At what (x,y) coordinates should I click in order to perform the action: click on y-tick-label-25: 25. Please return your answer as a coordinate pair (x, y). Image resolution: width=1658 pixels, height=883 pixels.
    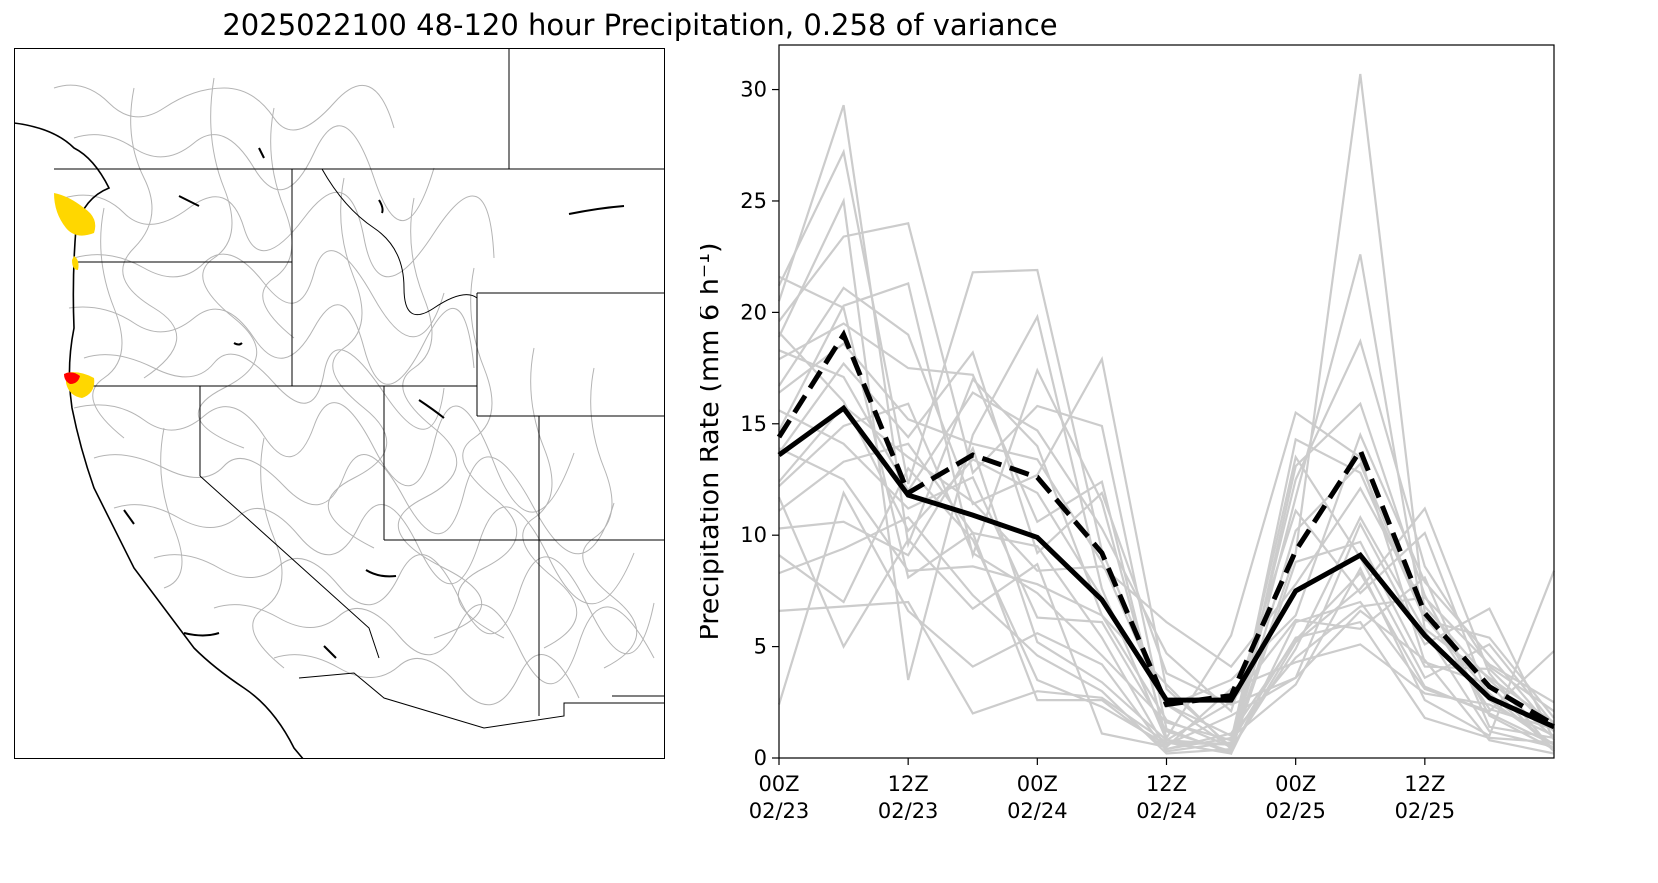
    Looking at the image, I should click on (753, 201).